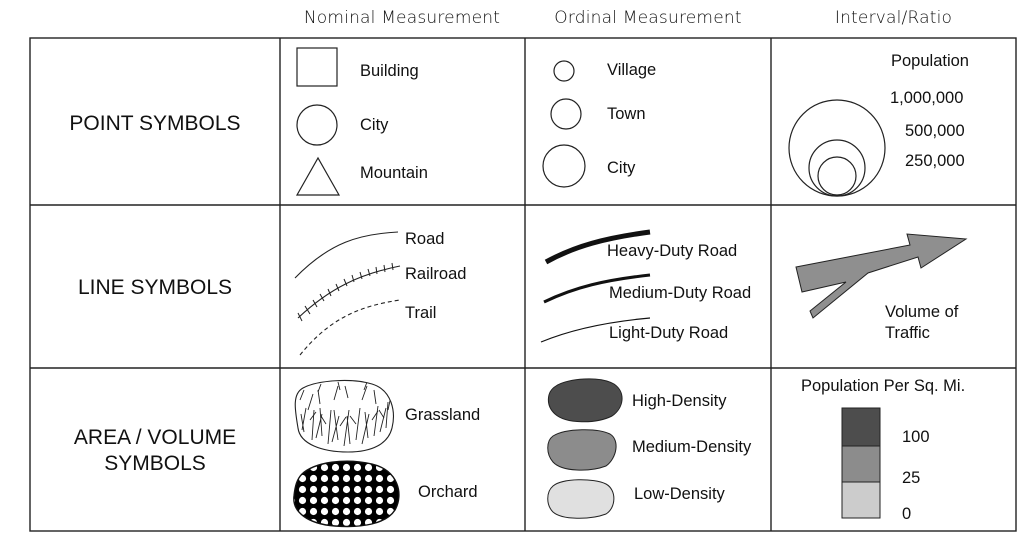  What do you see at coordinates (595, 330) in the screenshot?
I see `light-duty-road-line` at bounding box center [595, 330].